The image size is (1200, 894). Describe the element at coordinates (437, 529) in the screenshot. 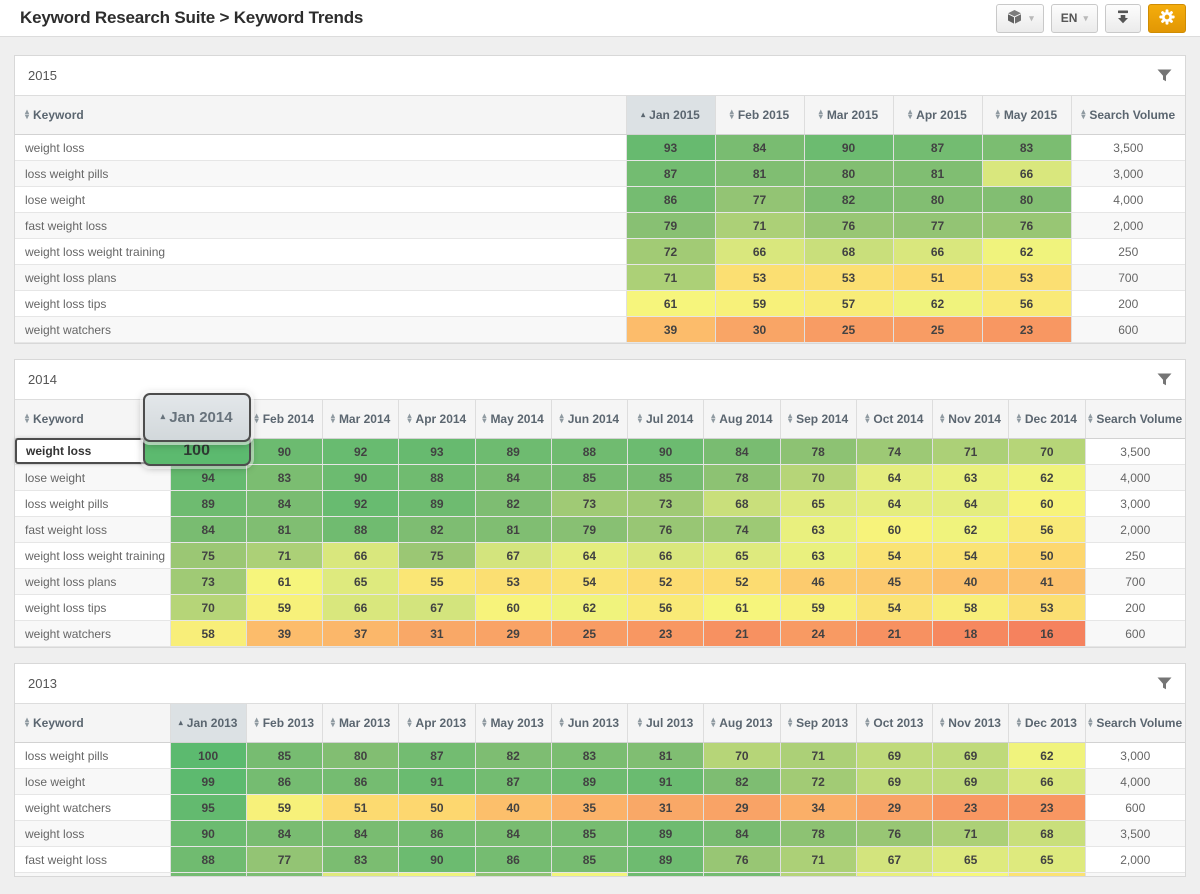

I see `trend-value-cell: 82` at that location.